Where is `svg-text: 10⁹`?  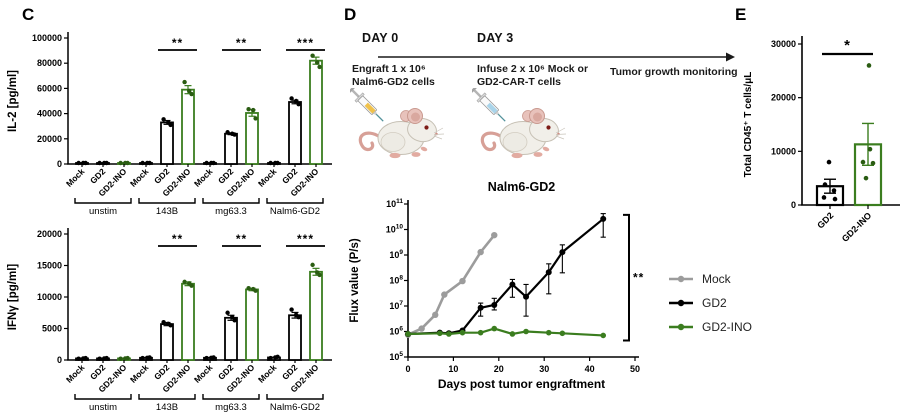
svg-text: 10⁹ is located at coordinates (396, 254).